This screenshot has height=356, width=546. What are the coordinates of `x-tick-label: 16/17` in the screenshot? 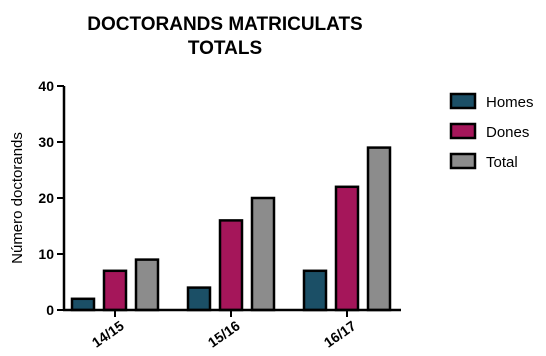 It's located at (340, 333).